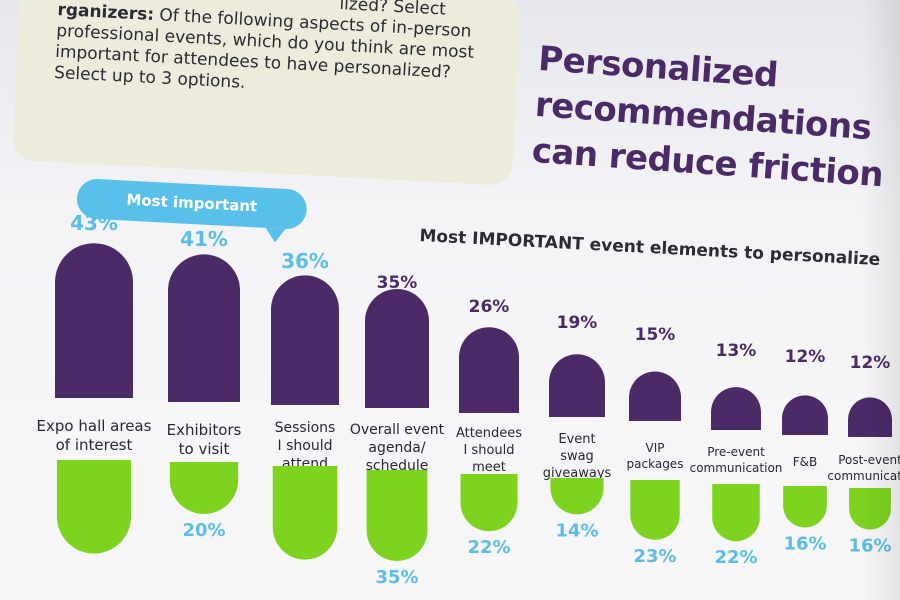 The height and width of the screenshot is (600, 900). Describe the element at coordinates (805, 462) in the screenshot. I see `category-label-9-line-1: F&B` at that location.